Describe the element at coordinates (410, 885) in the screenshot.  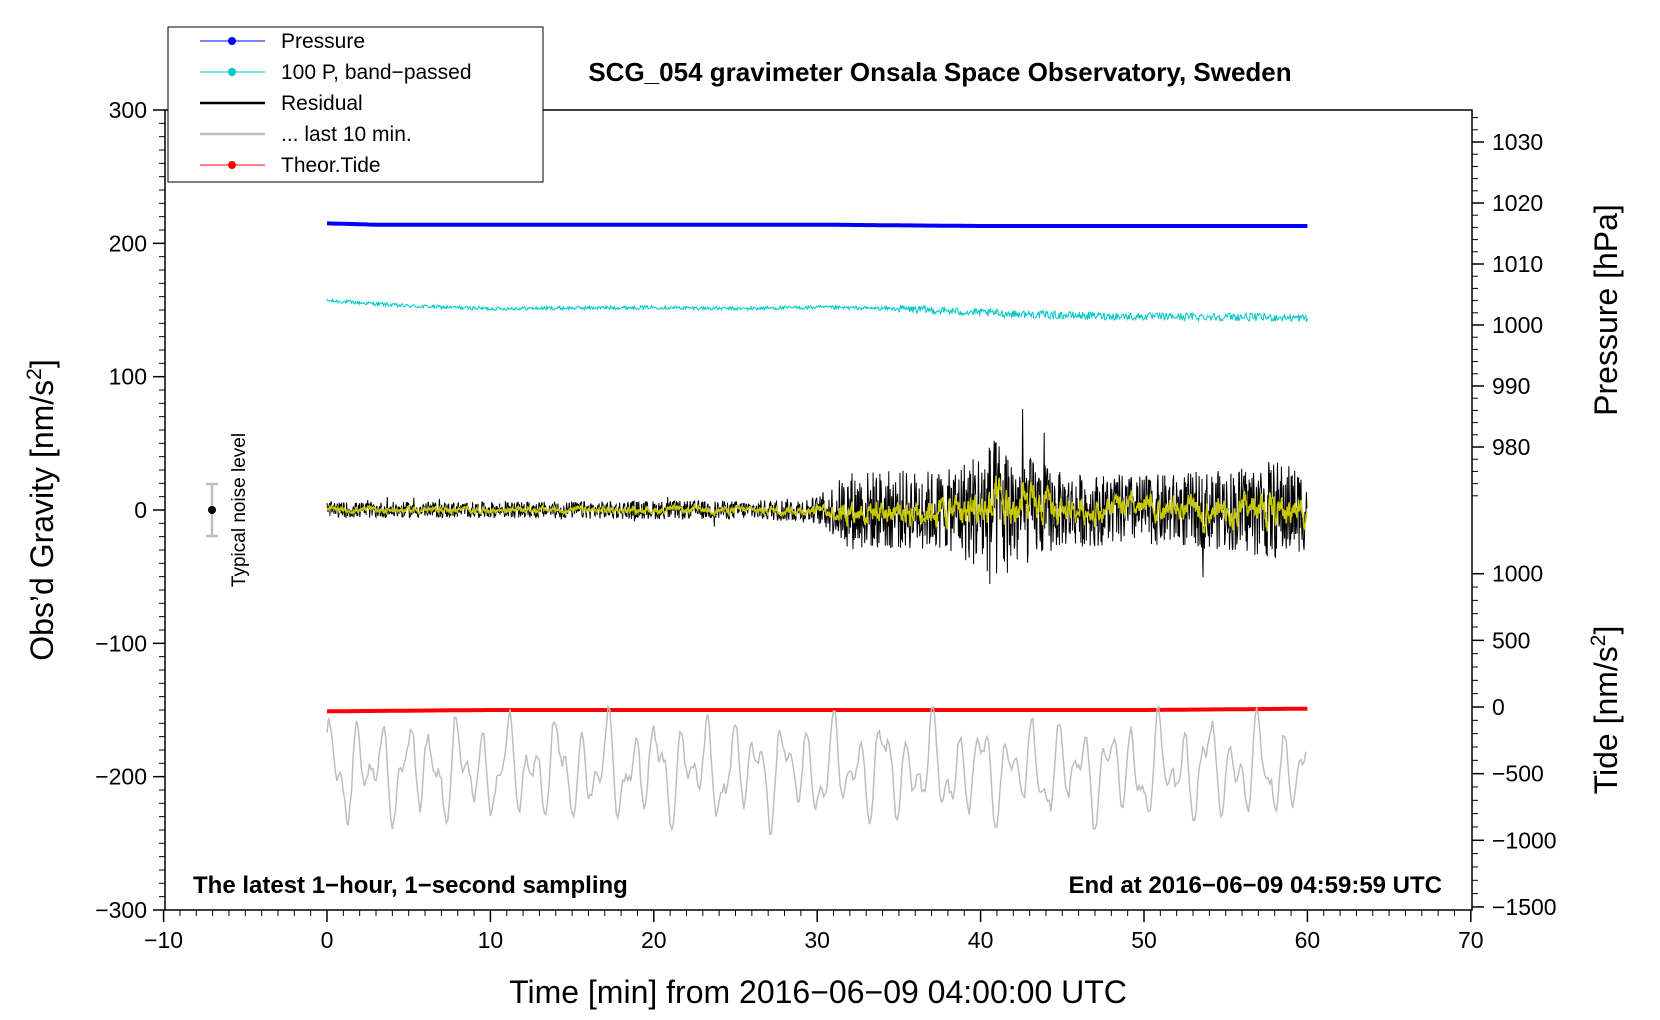
I see `note-left: The latest 1−hour, 1−second sampling` at that location.